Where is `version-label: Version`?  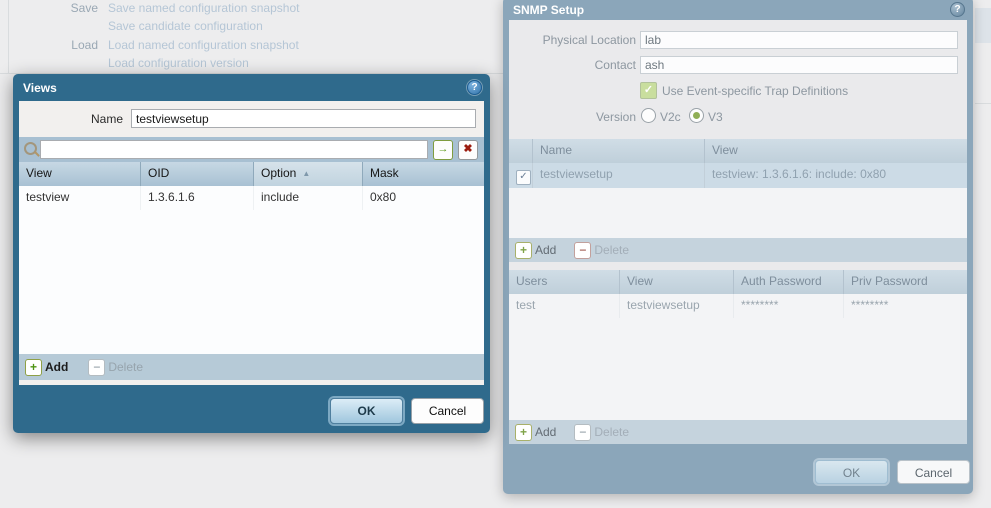
version-label: Version is located at coordinates (615, 117).